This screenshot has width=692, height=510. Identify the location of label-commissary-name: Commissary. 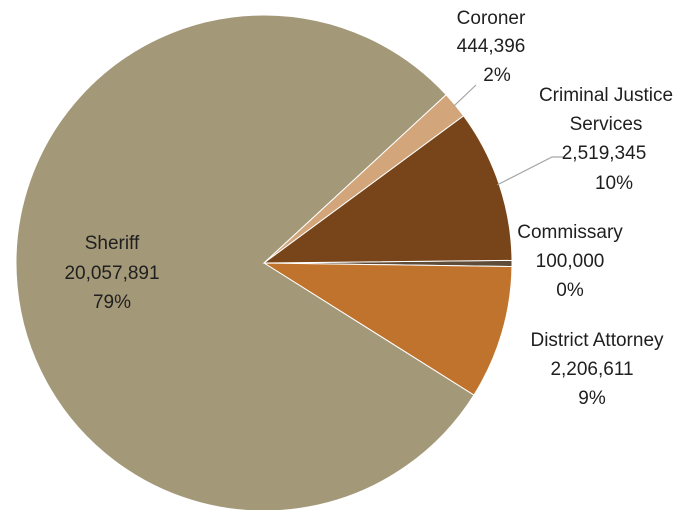
(570, 232).